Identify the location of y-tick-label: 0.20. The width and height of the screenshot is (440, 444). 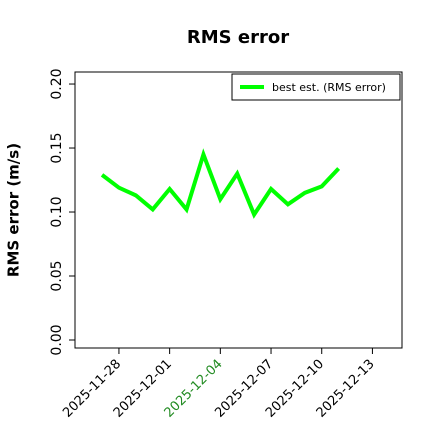
(57, 83).